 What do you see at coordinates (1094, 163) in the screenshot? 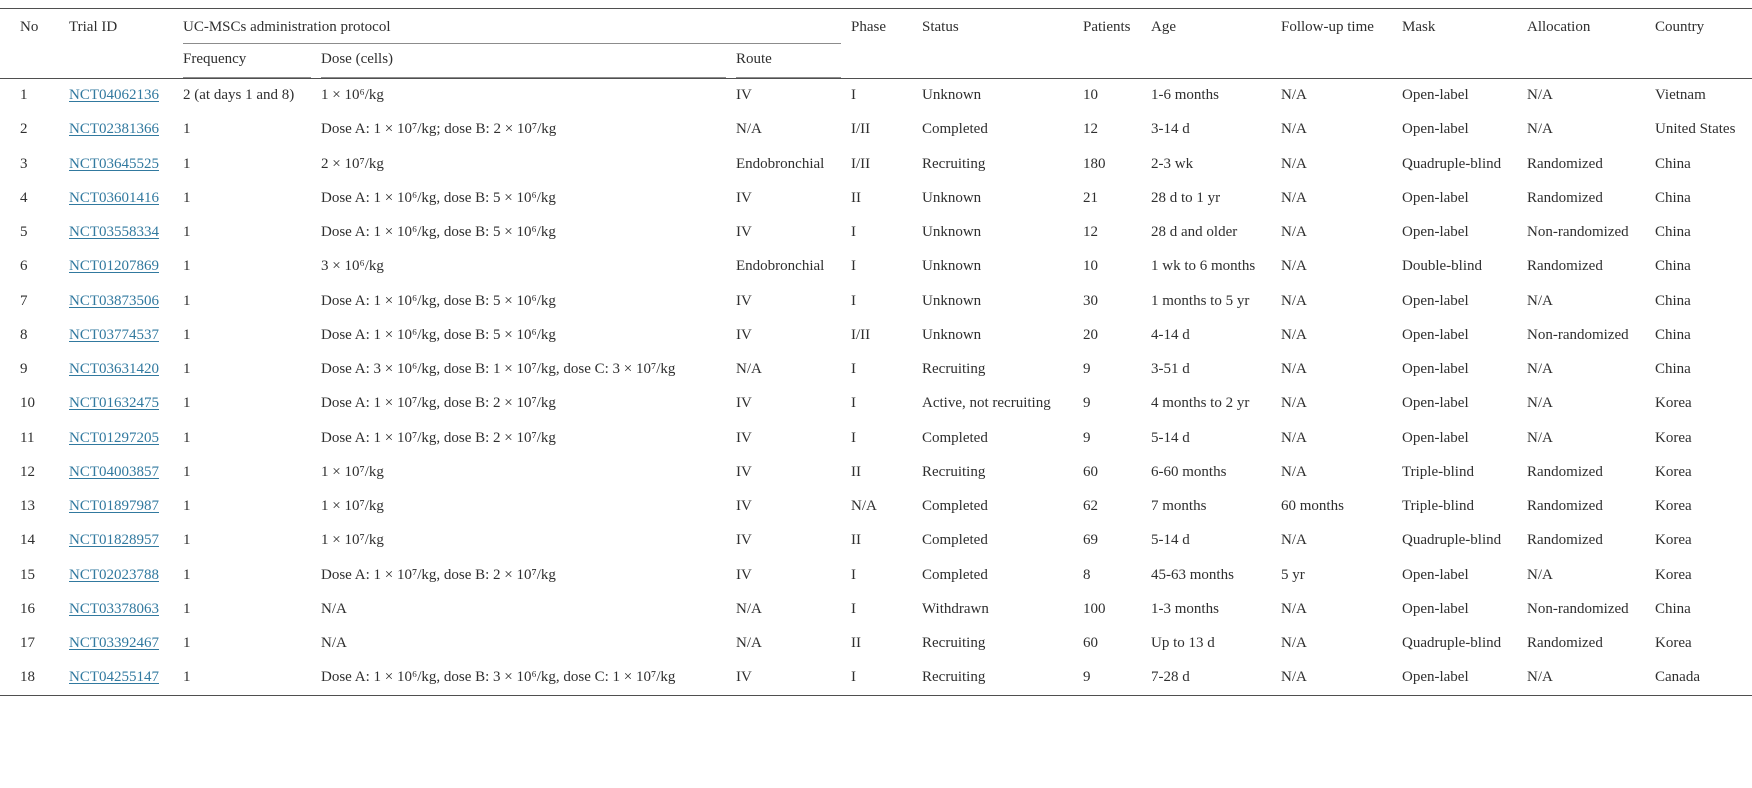
I see `cell-patients: 180` at bounding box center [1094, 163].